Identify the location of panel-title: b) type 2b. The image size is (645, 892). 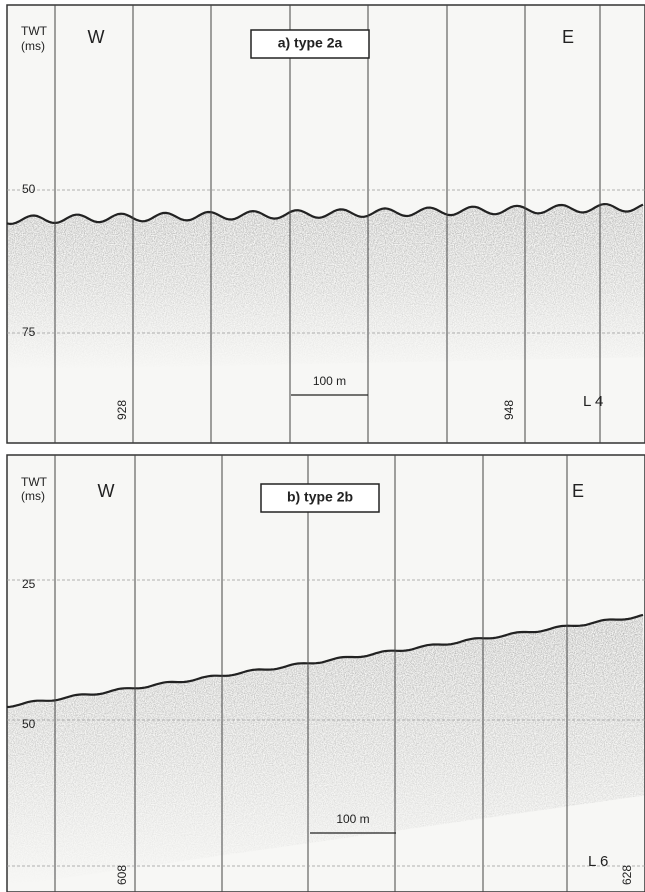
(320, 497).